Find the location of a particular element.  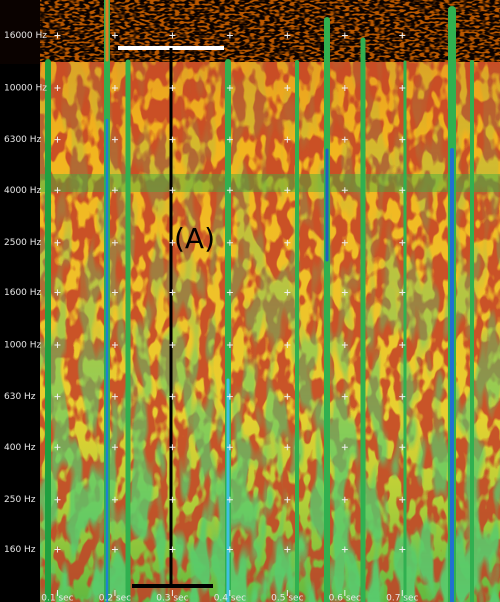

y-tick-label: 630 Hz is located at coordinates (20, 397).